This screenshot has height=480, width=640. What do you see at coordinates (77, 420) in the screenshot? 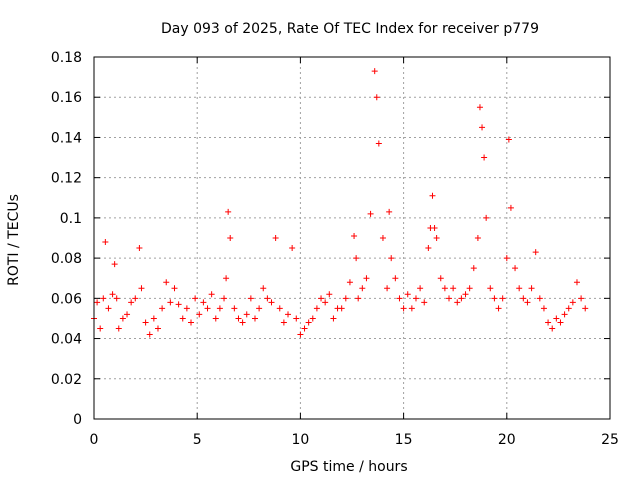
I see `y-tick-label: 0` at bounding box center [77, 420].